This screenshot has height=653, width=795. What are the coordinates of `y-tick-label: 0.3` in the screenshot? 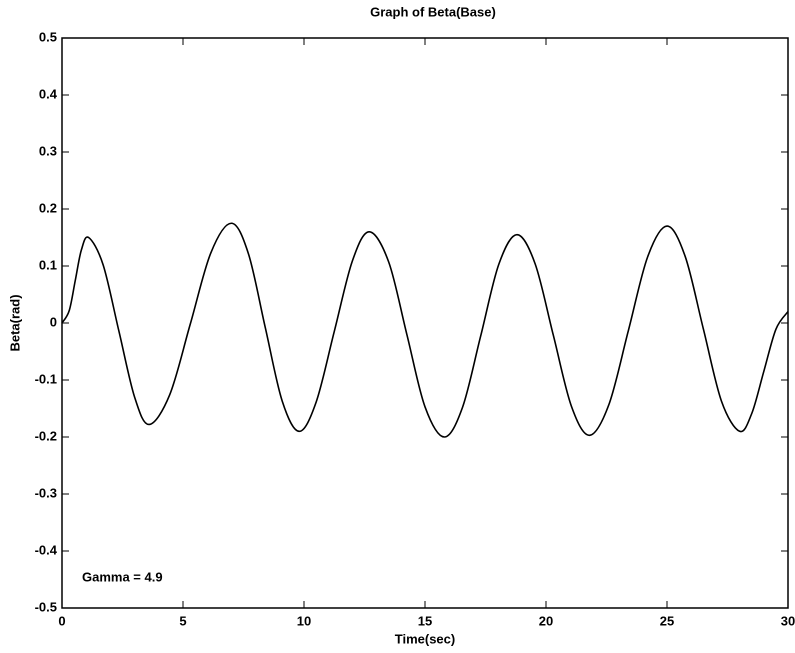 It's located at (48, 150).